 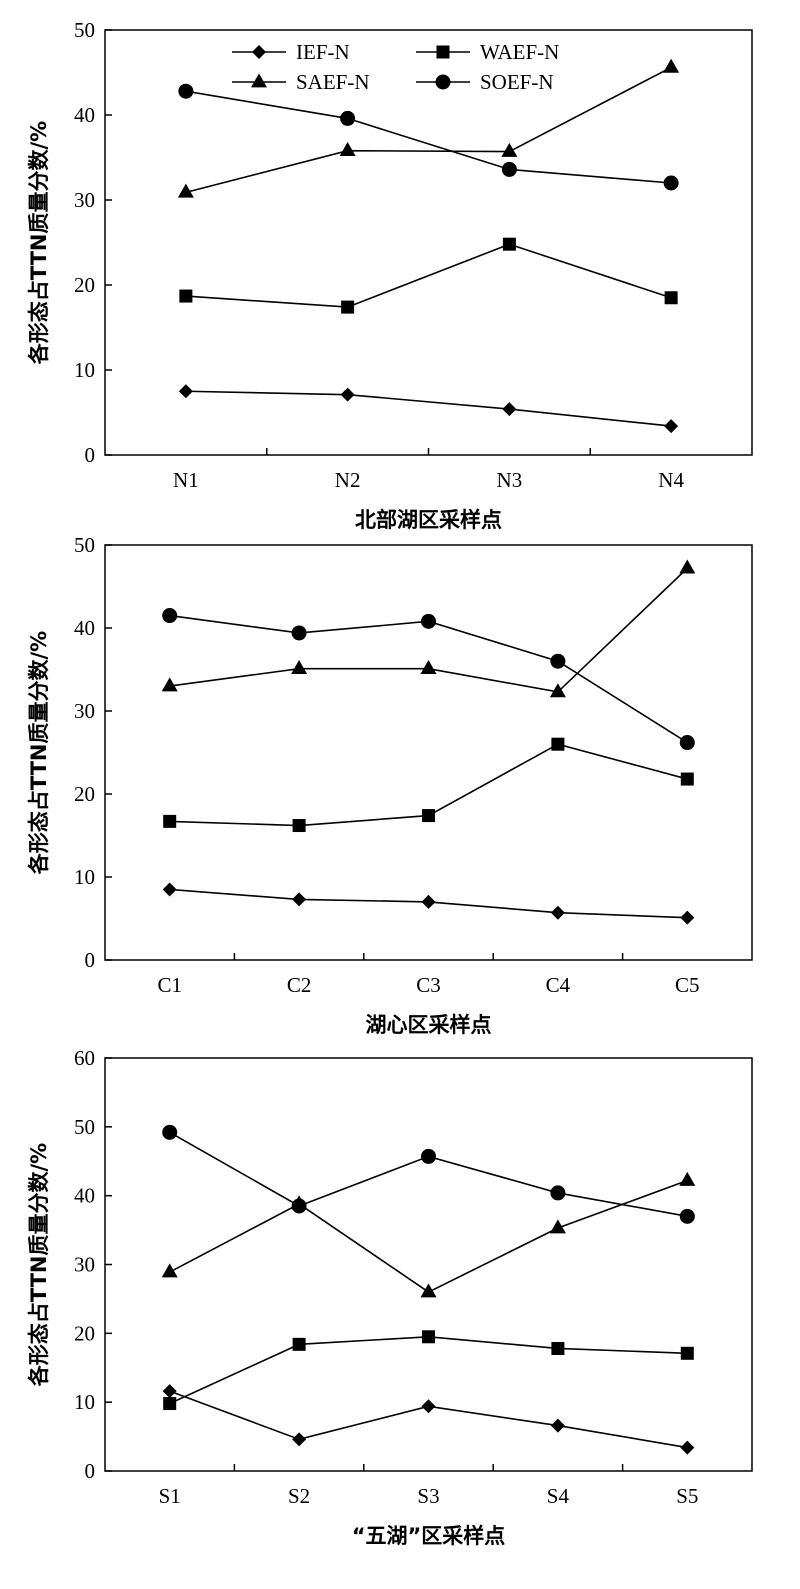 What do you see at coordinates (84, 877) in the screenshot?
I see `y-tick-label: 10` at bounding box center [84, 877].